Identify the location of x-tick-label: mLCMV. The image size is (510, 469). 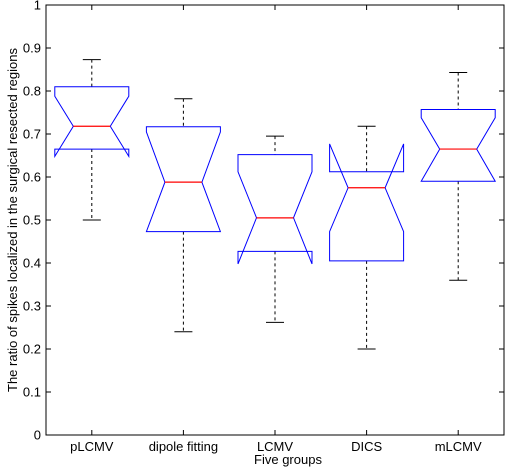
(458, 446).